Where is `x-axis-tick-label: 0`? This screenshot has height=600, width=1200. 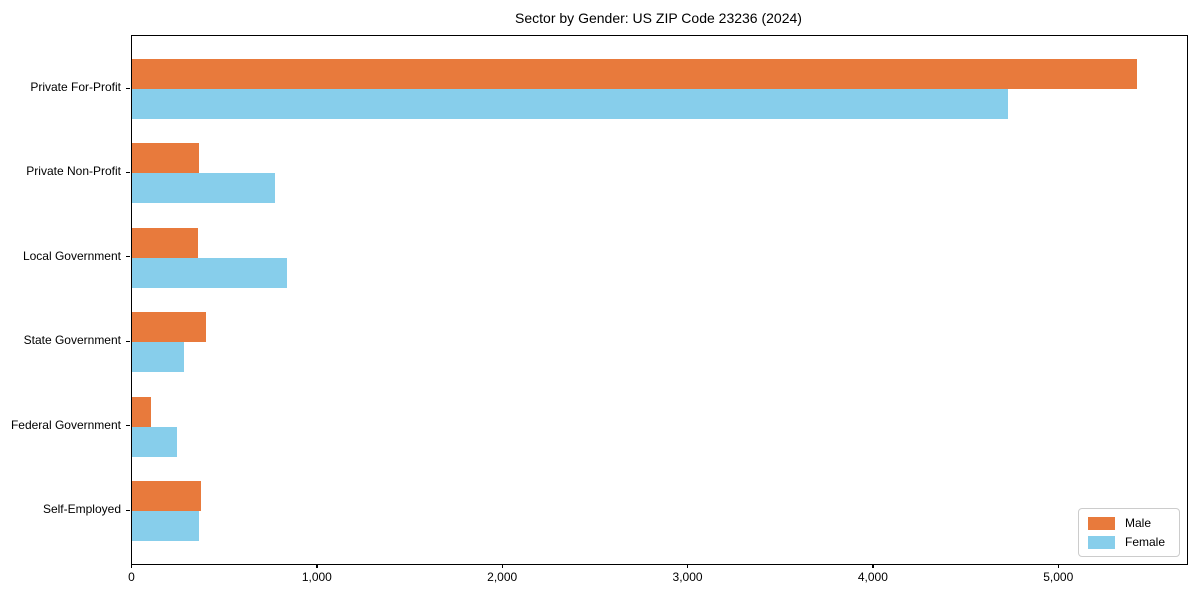
x-axis-tick-label: 0 is located at coordinates (131, 577).